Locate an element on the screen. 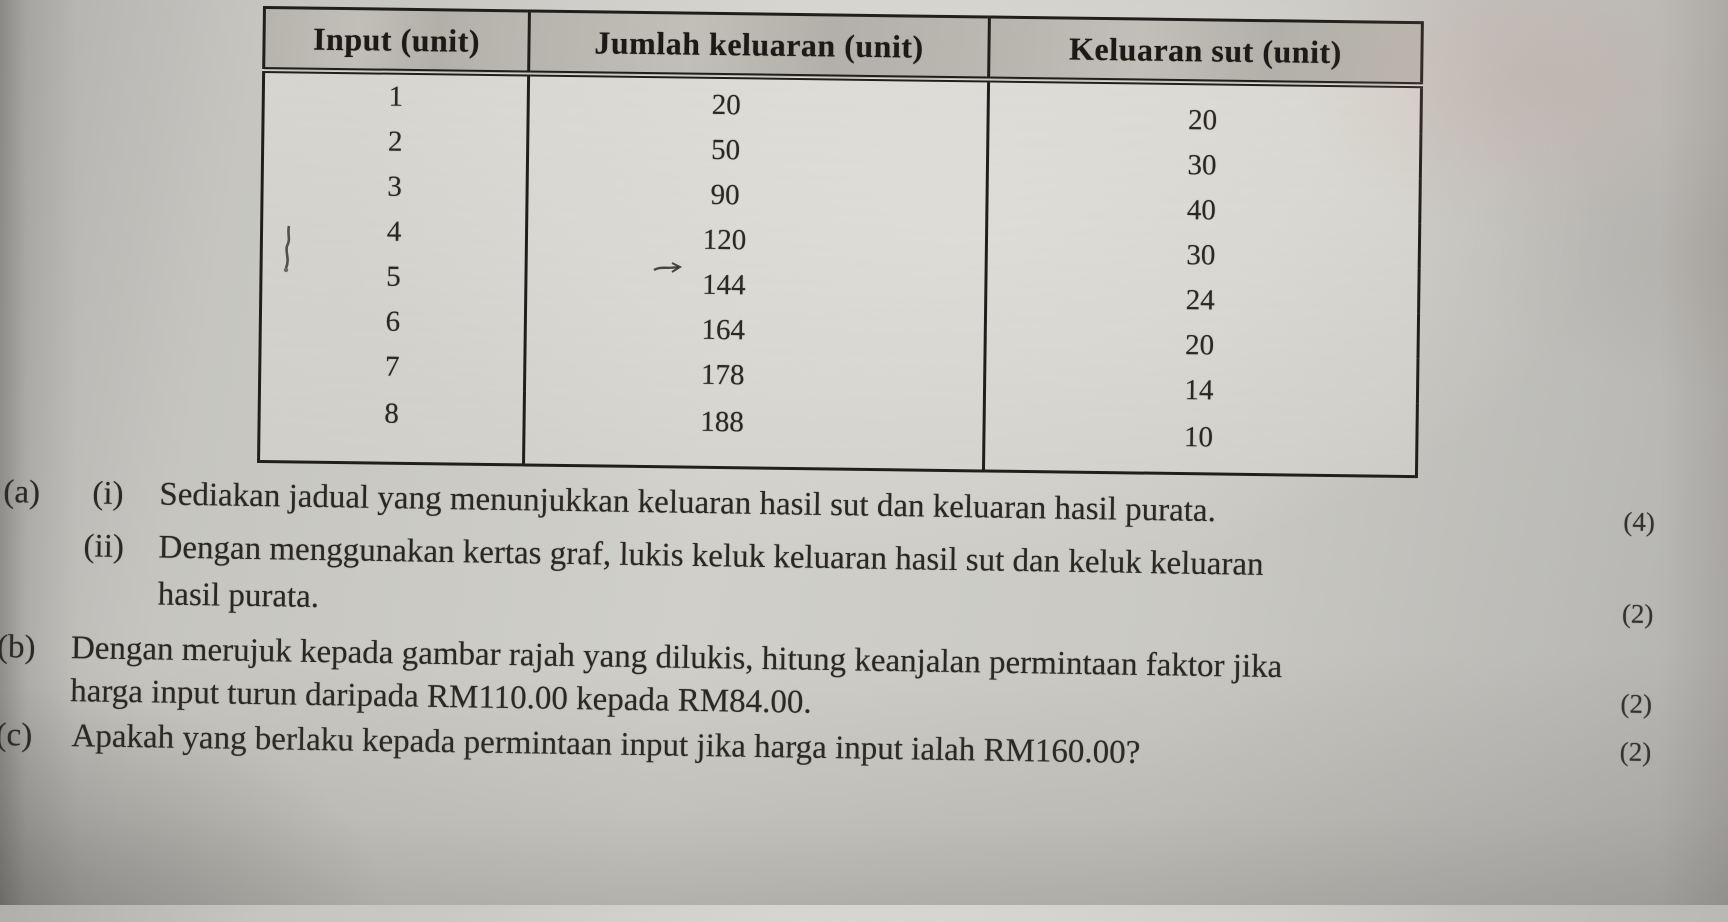  cell-marginal-output: 10 is located at coordinates (1198, 437).